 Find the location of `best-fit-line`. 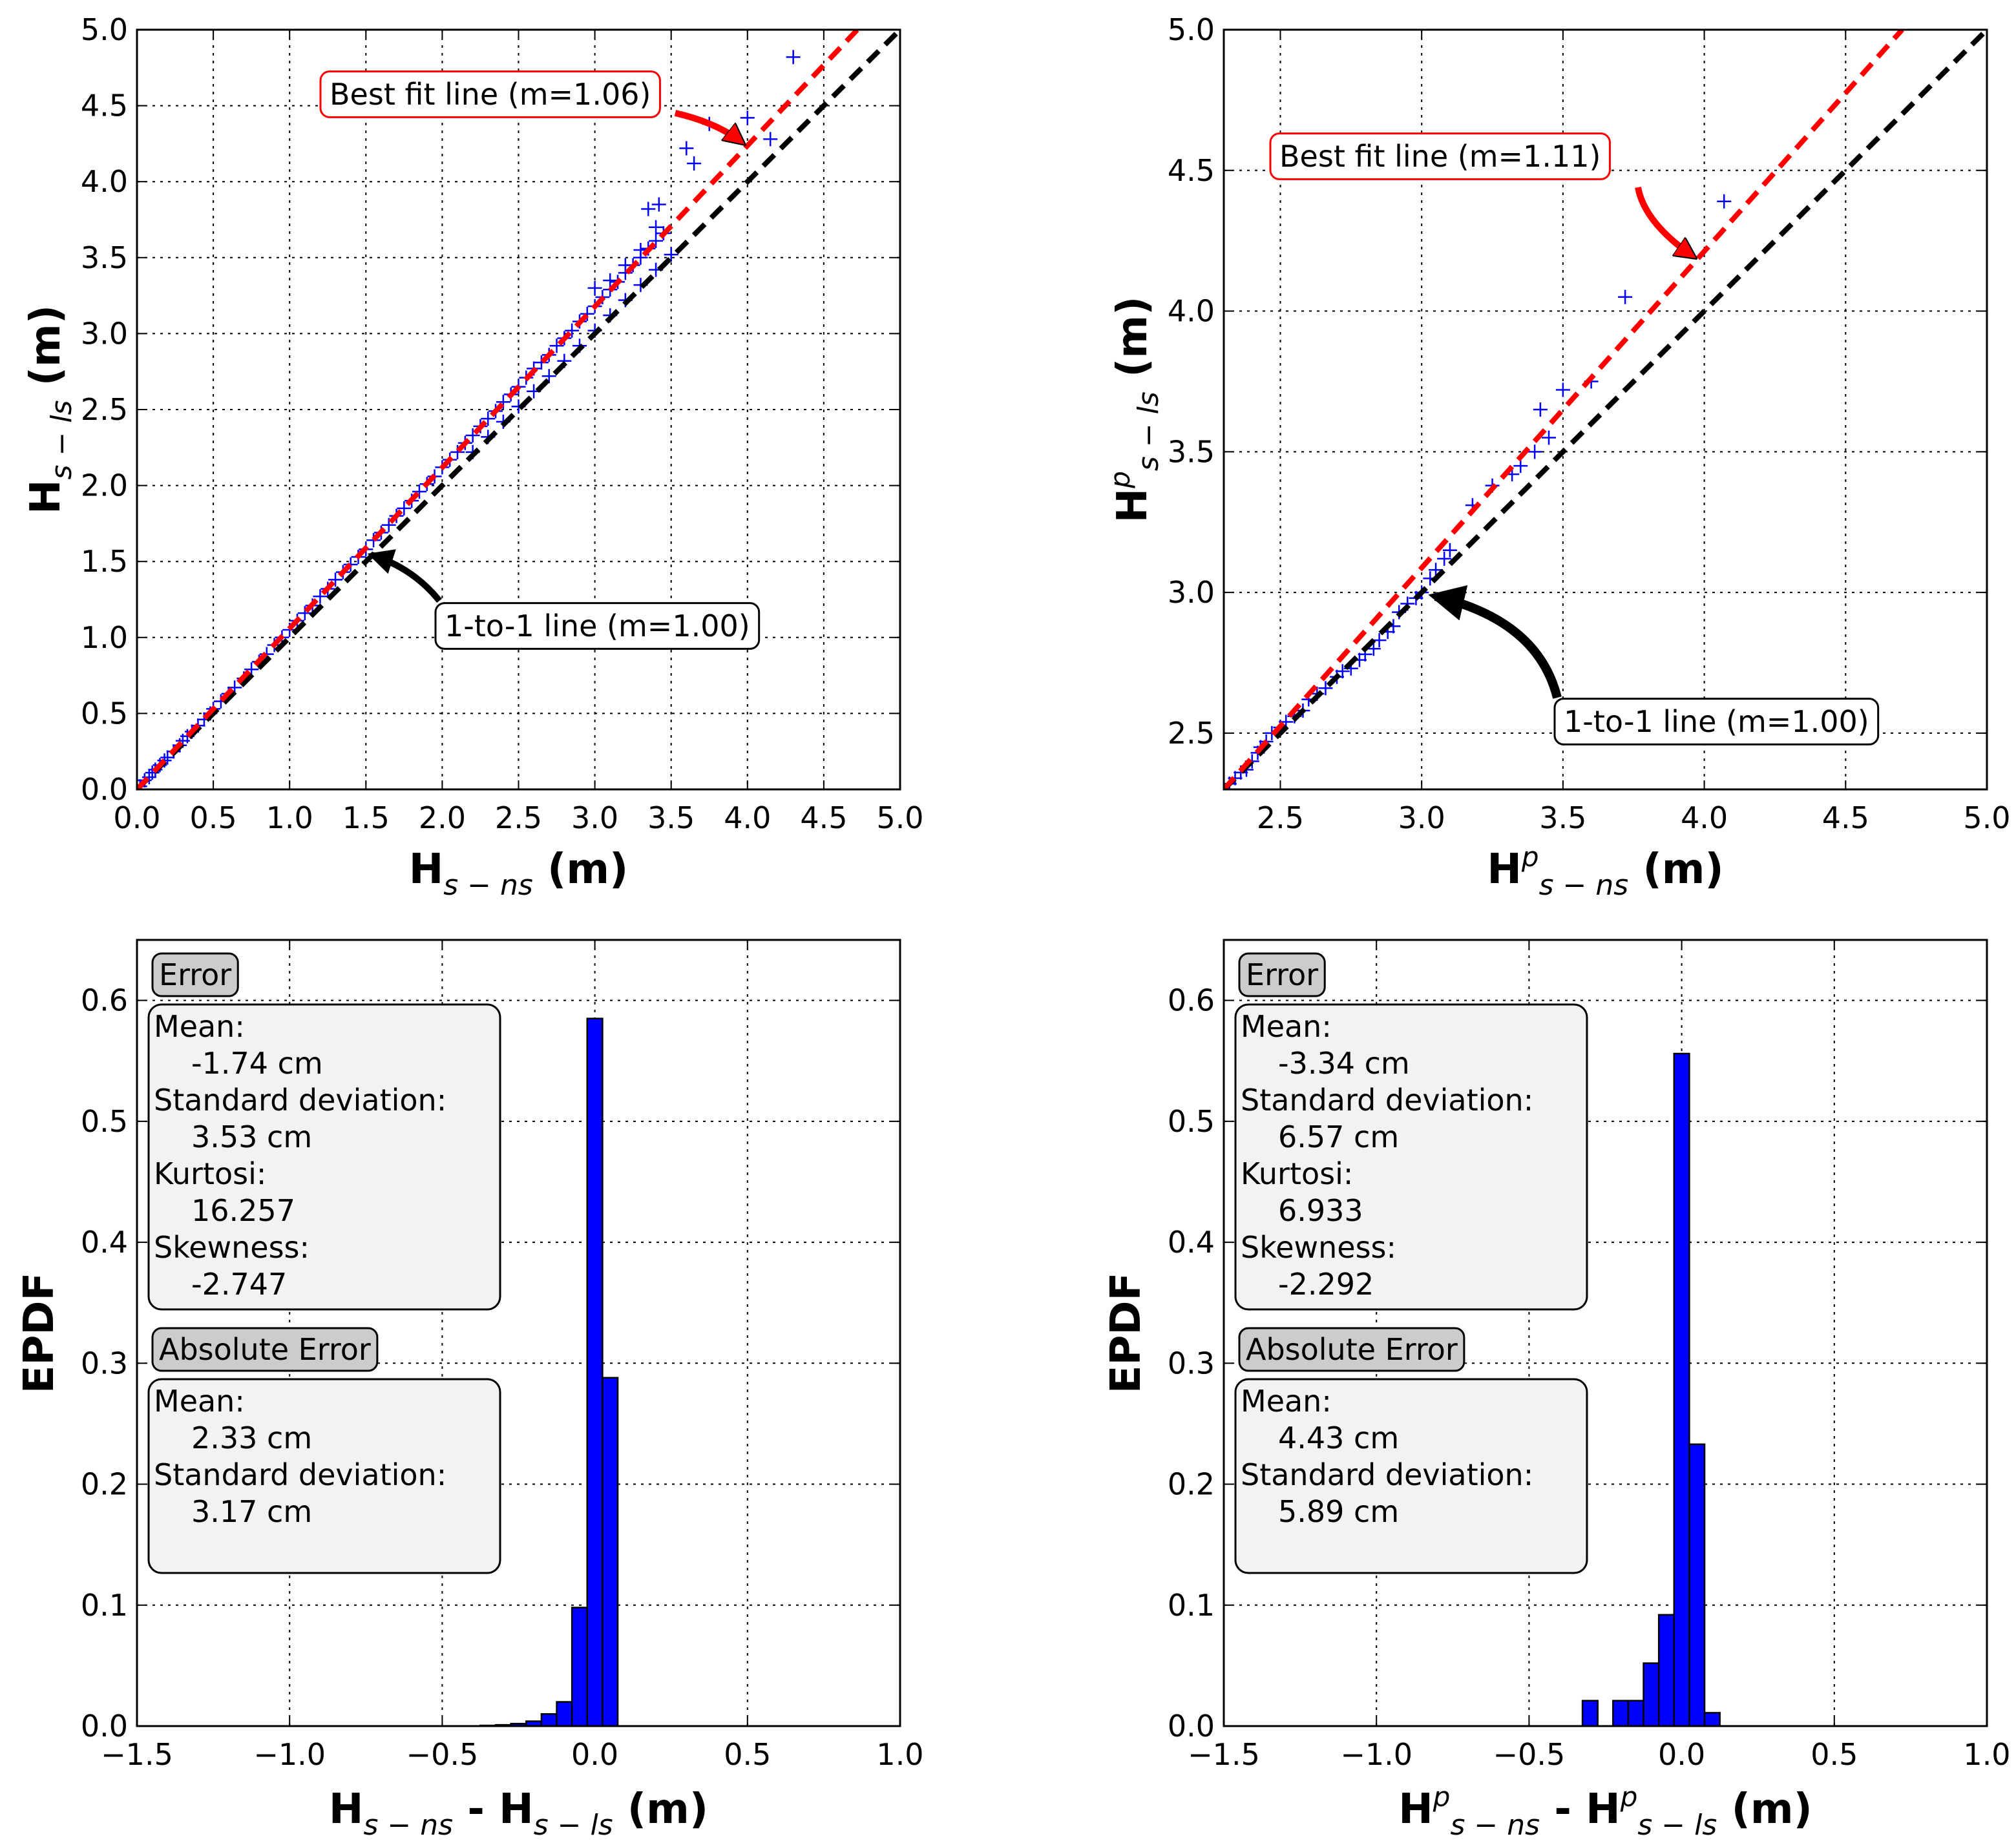

best-fit-line is located at coordinates (498, 409).